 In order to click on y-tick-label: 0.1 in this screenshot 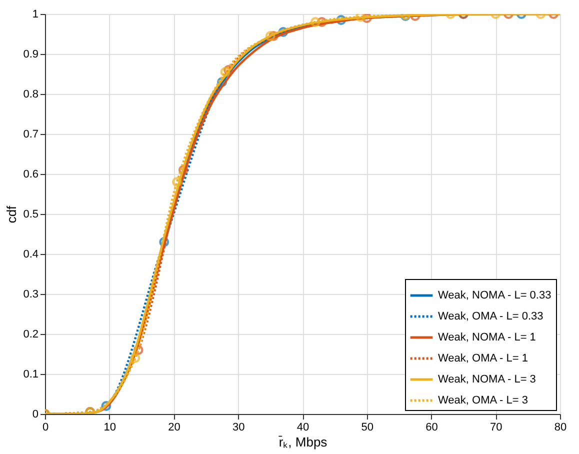, I will do `click(30, 374)`.